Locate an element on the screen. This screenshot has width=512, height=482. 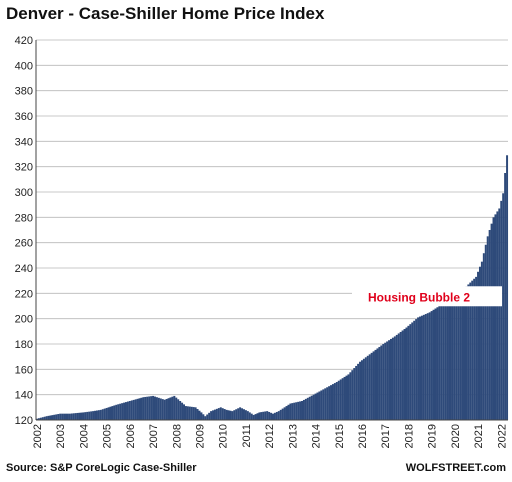
x-tick-label: 2003 is located at coordinates (61, 436).